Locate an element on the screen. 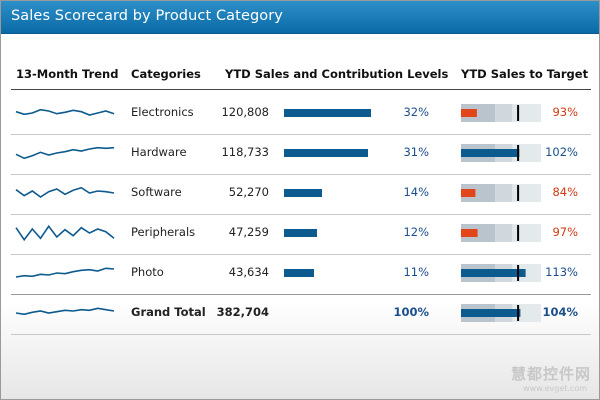 The width and height of the screenshot is (600, 400). sales-value: 52,270 is located at coordinates (248, 192).